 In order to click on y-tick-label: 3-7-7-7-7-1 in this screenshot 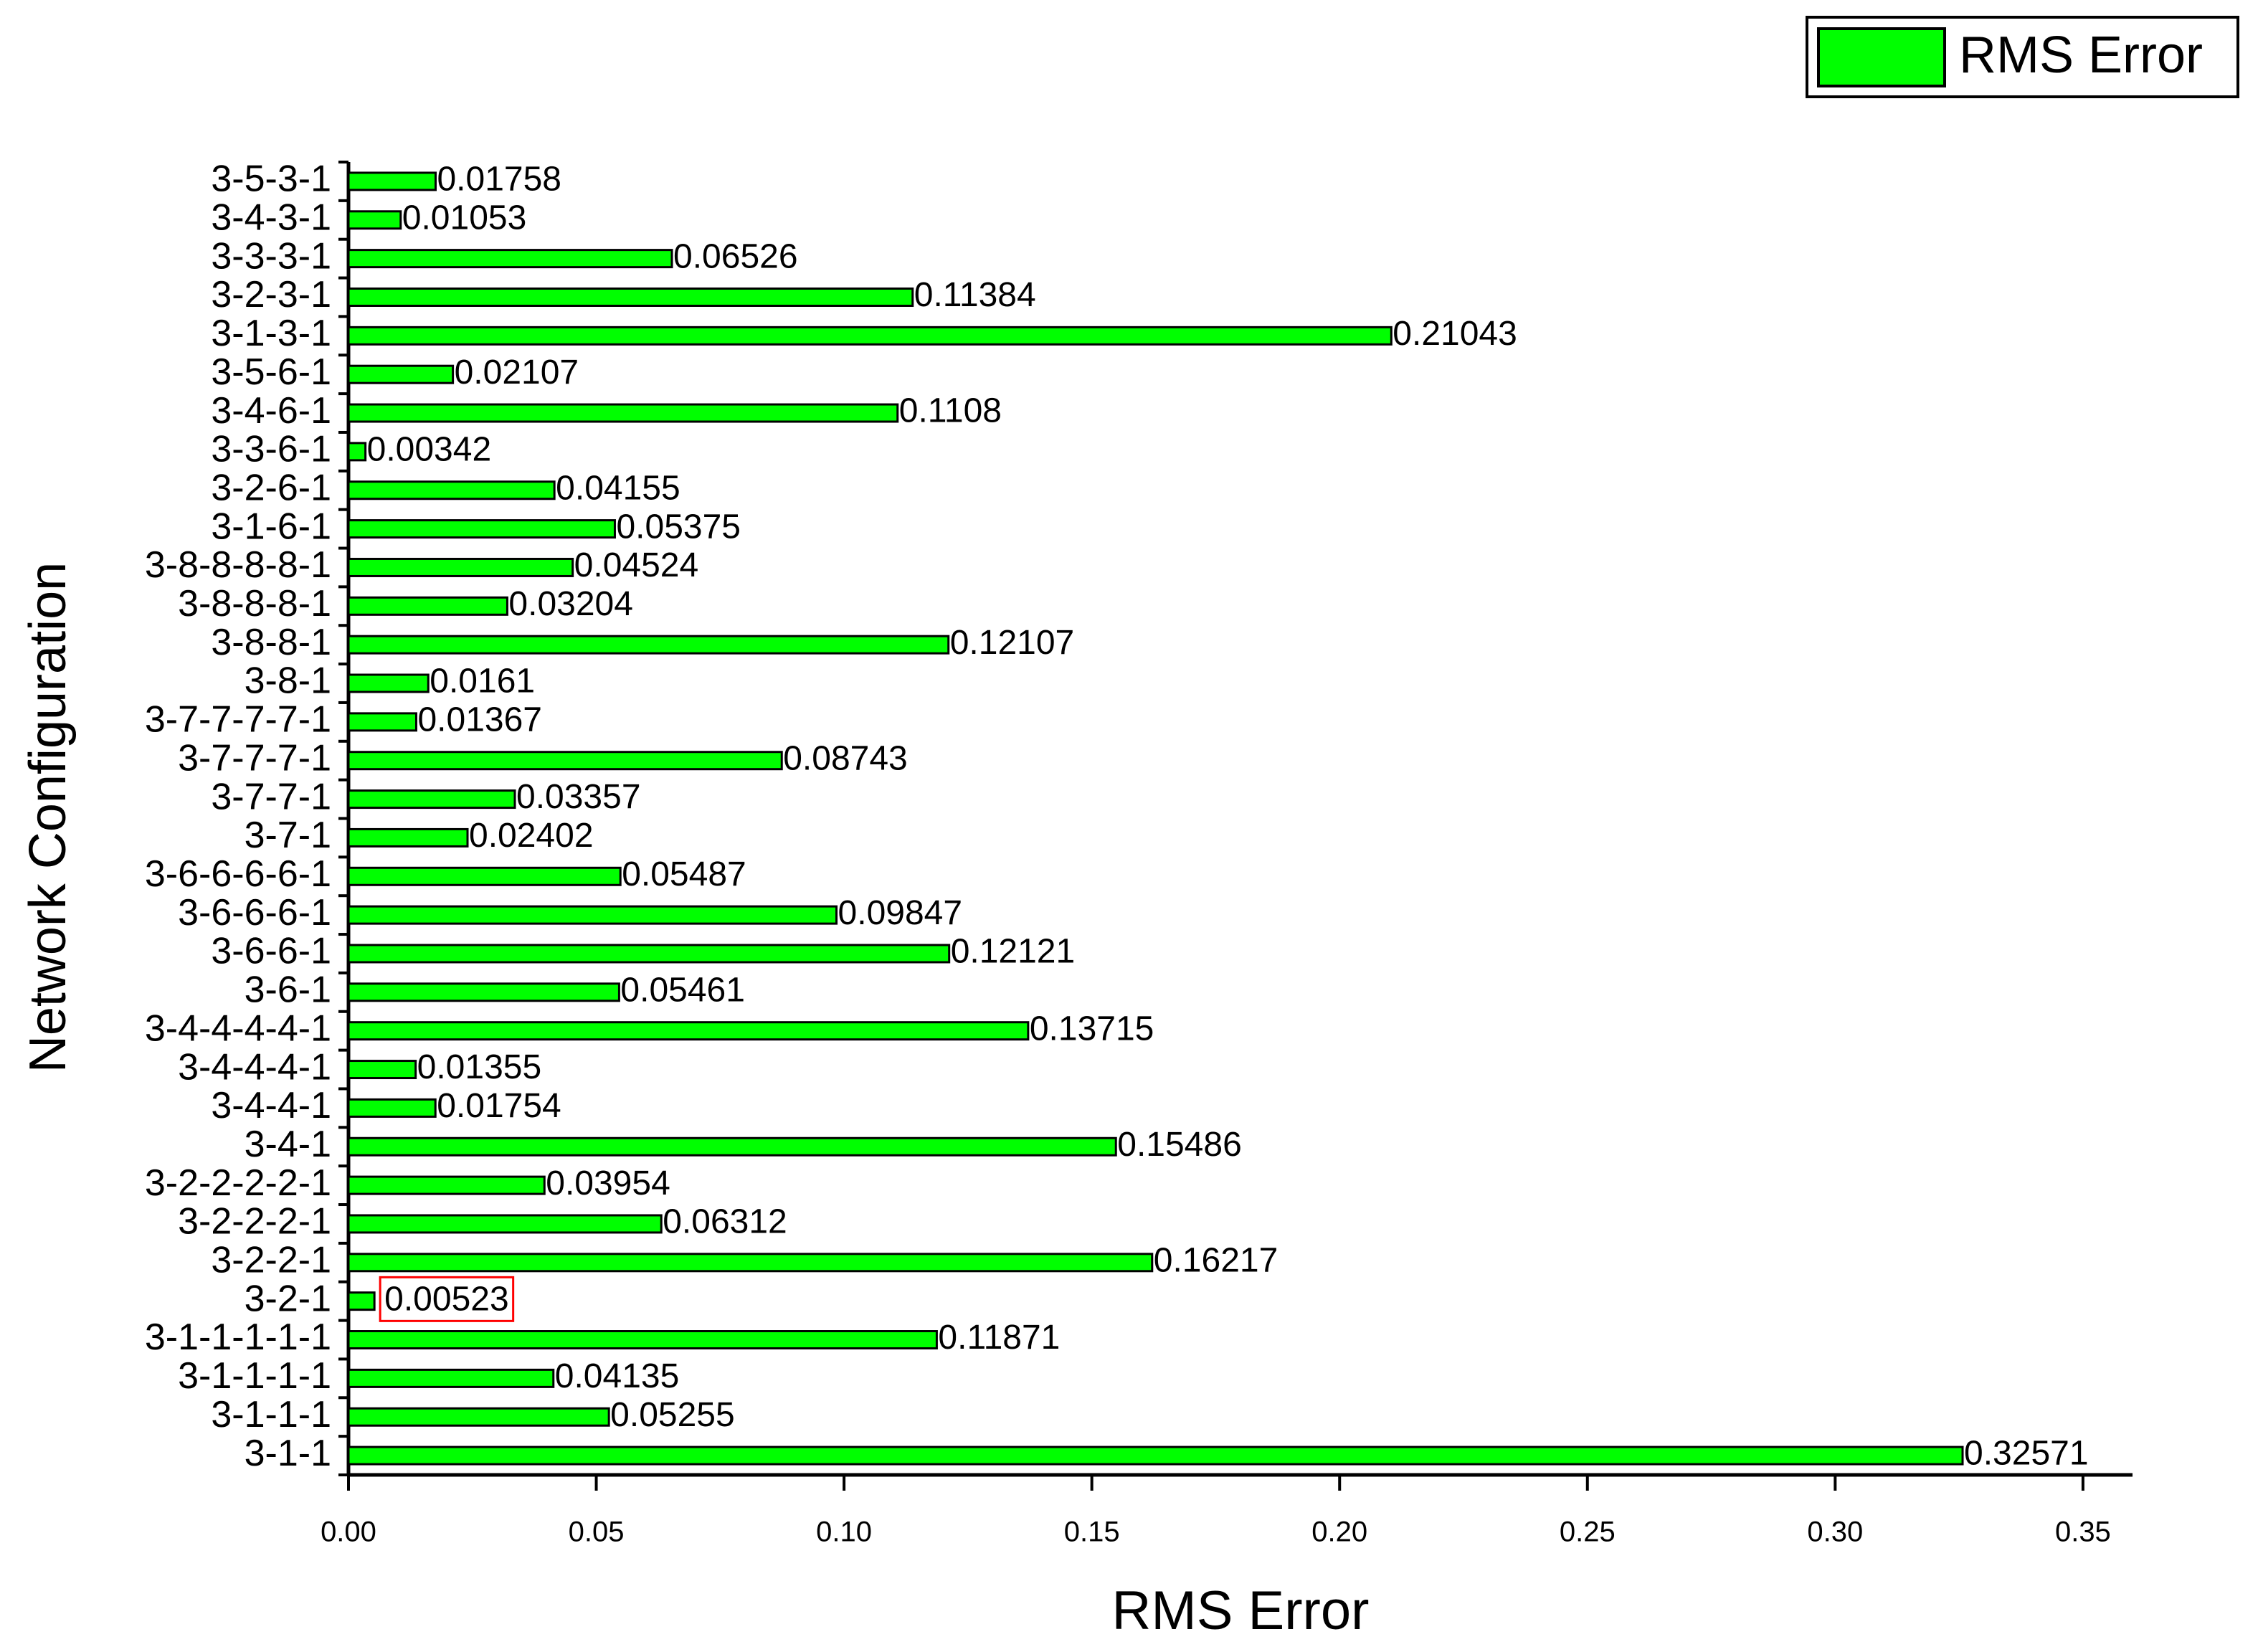, I will do `click(238, 720)`.